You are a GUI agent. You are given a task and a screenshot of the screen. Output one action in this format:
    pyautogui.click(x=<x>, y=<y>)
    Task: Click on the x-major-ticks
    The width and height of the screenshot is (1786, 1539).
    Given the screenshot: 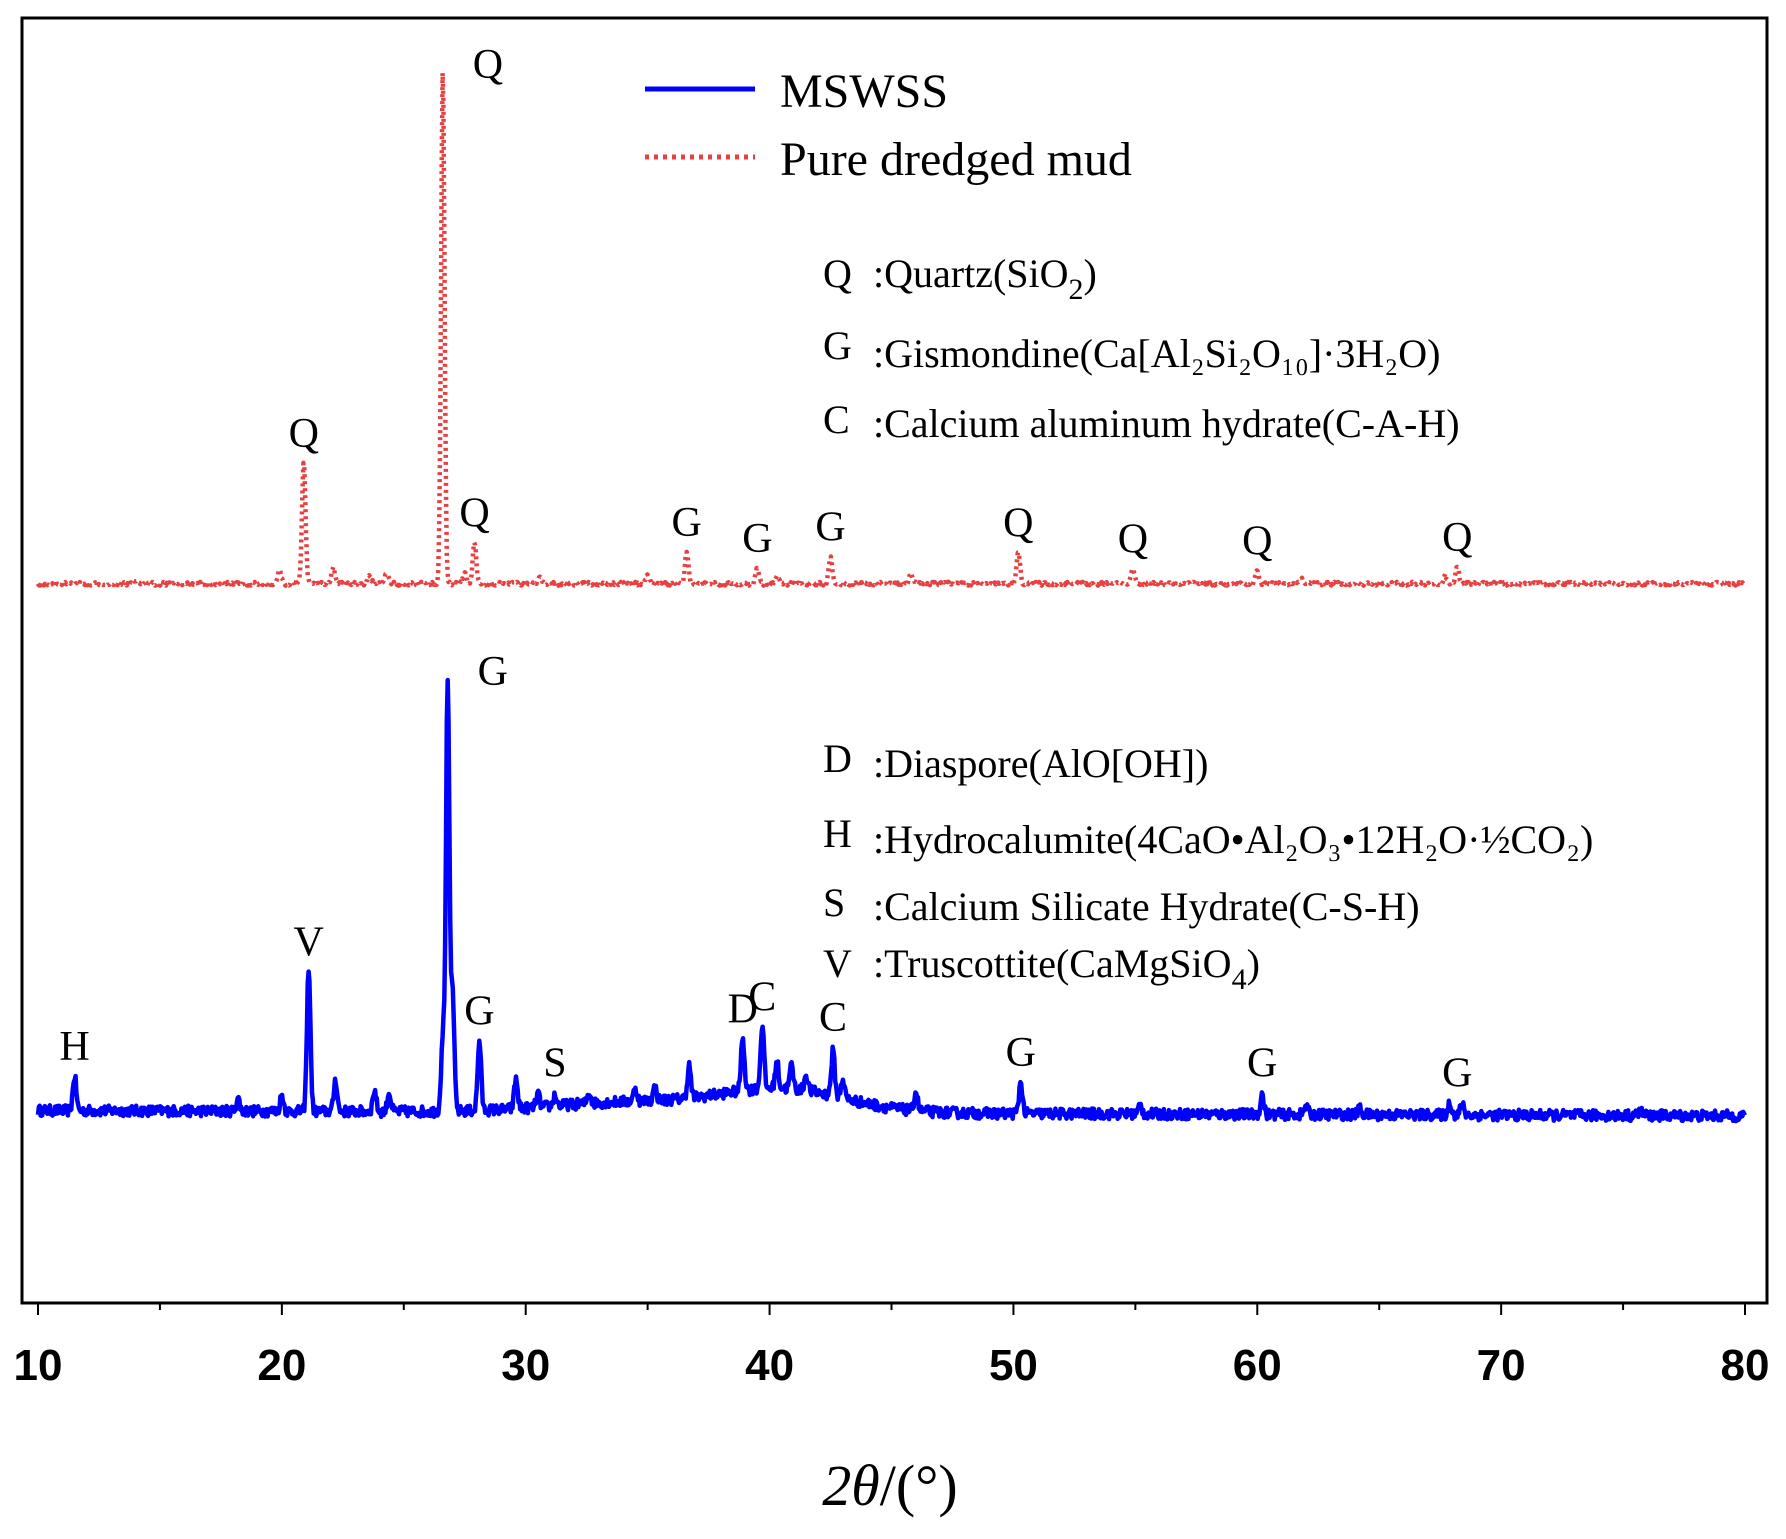 What is the action you would take?
    pyautogui.click(x=891, y=1309)
    